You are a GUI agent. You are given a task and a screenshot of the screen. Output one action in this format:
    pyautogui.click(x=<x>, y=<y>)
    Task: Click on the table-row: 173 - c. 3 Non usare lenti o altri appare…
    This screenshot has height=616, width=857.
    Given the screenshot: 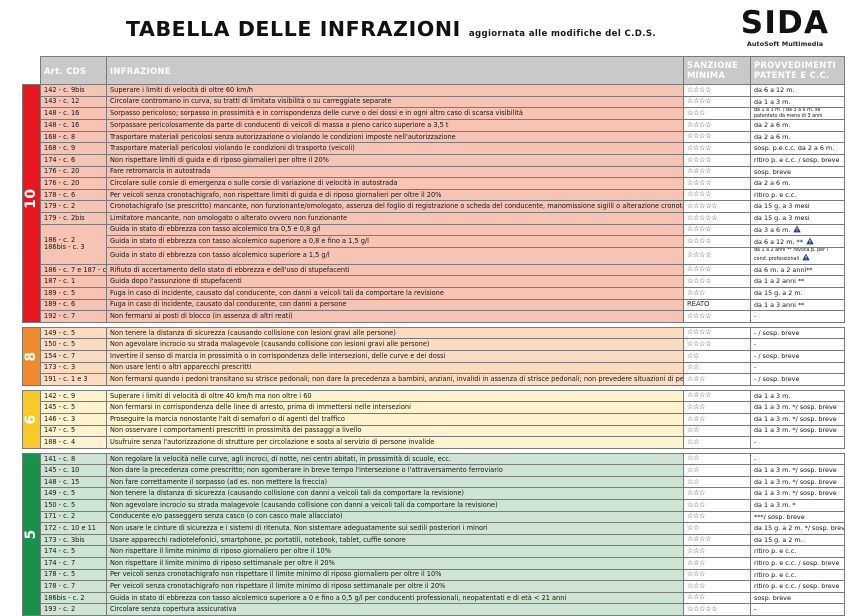 What is the action you would take?
    pyautogui.click(x=434, y=368)
    